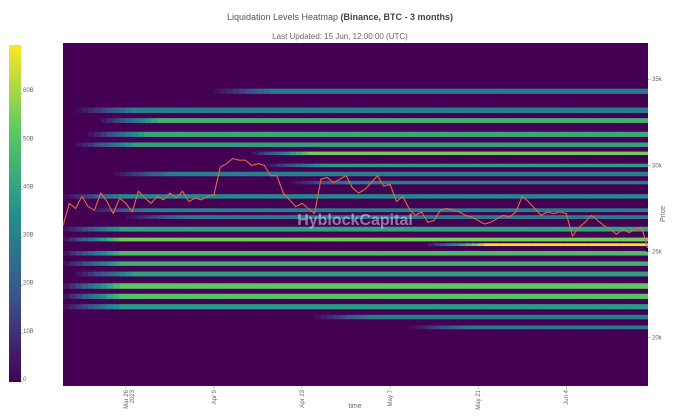 The width and height of the screenshot is (680, 420). I want to click on x-tick-label: Apr 9, so click(215, 396).